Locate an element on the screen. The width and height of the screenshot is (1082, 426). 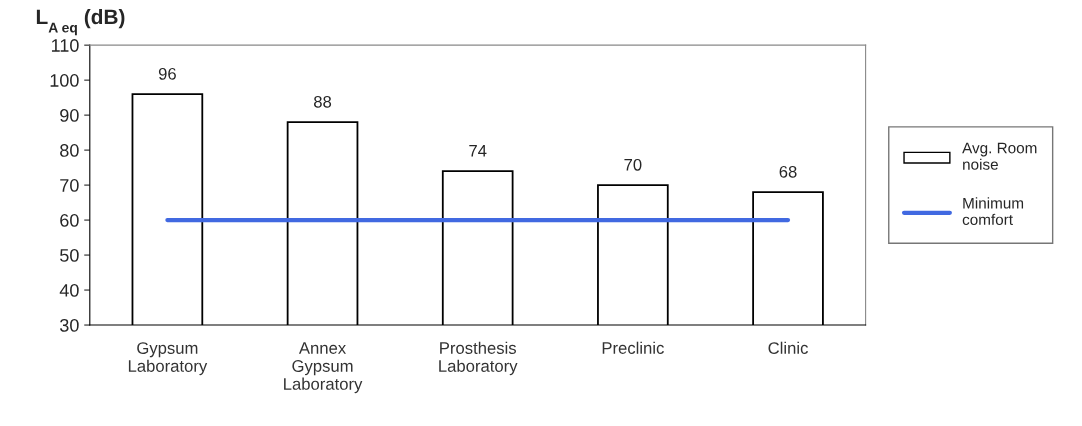
y-axis-title: LA eq (dB) is located at coordinates (80, 22).